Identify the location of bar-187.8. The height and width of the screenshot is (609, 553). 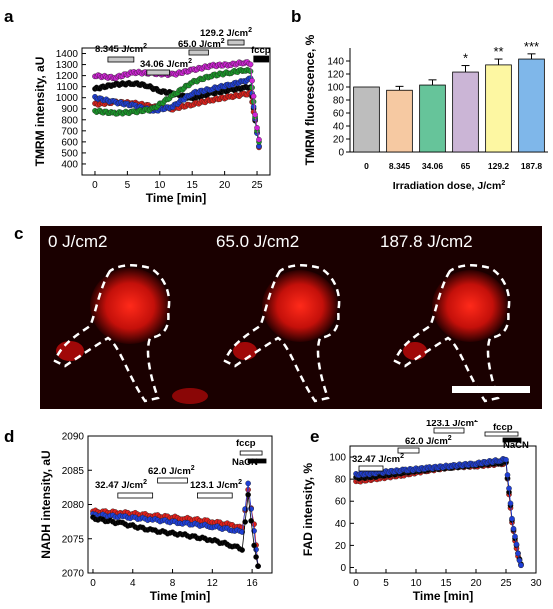
(531, 105).